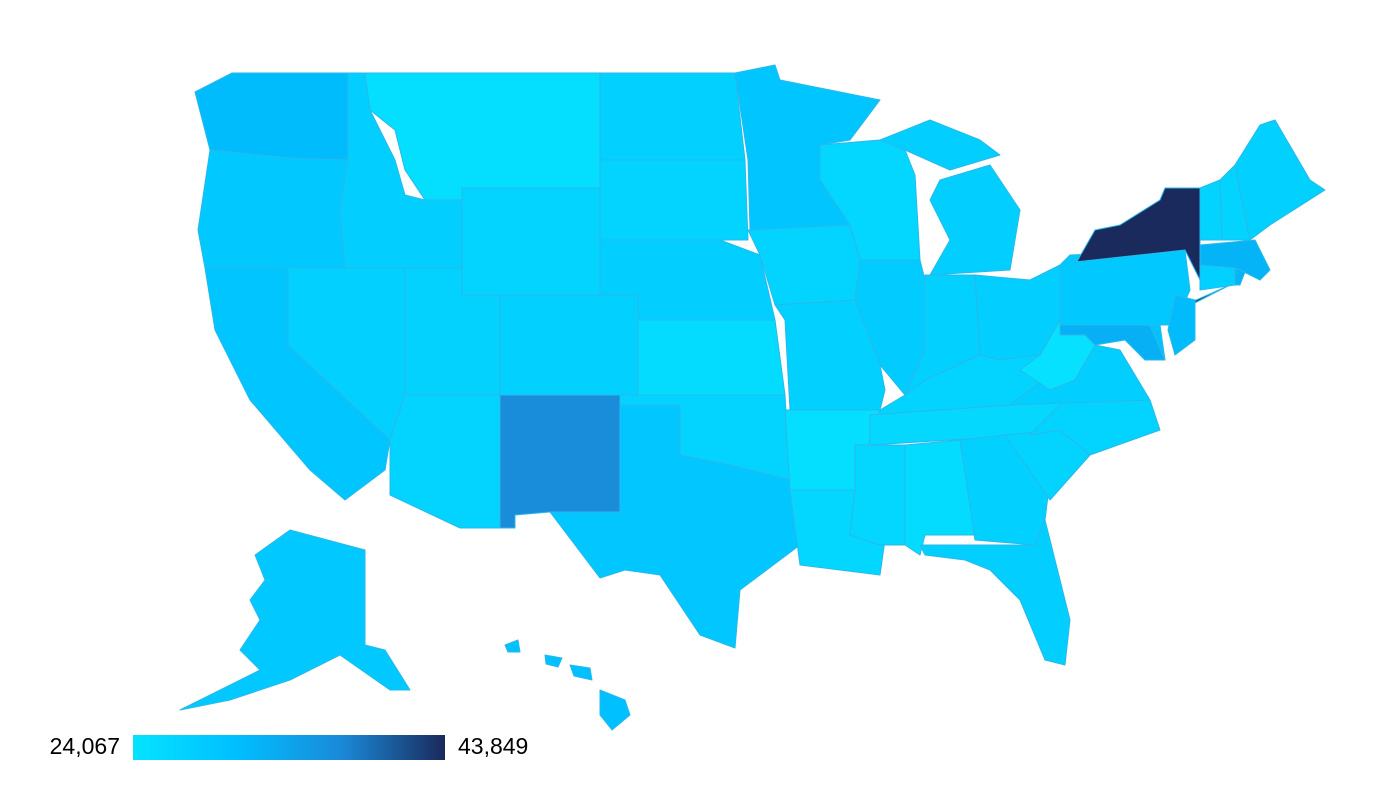 This screenshot has height=796, width=1398. Describe the element at coordinates (289, 747) in the screenshot. I see `colorbar` at that location.